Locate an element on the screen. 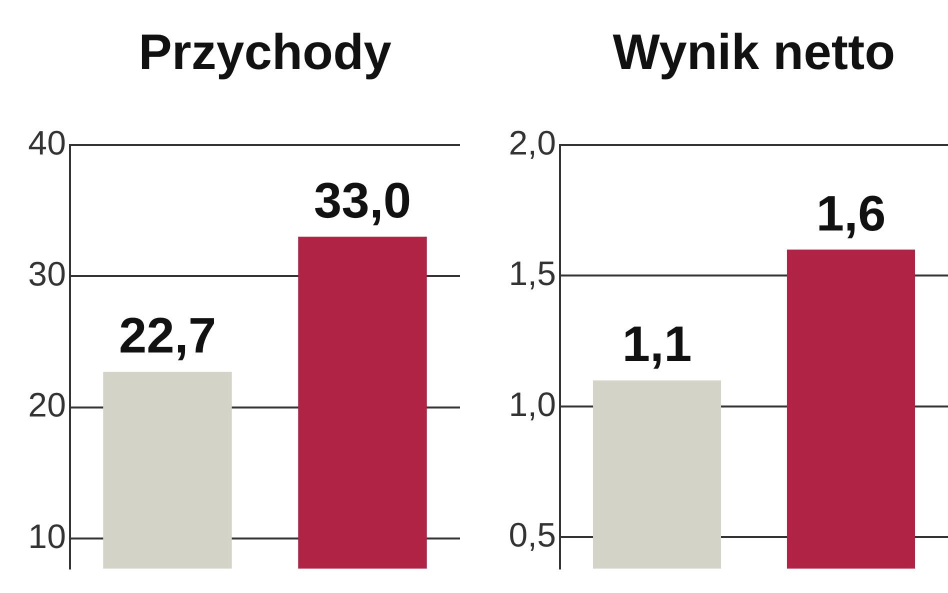 Image resolution: width=948 pixels, height=593 pixels. y-tick-label: 20 is located at coordinates (47, 405).